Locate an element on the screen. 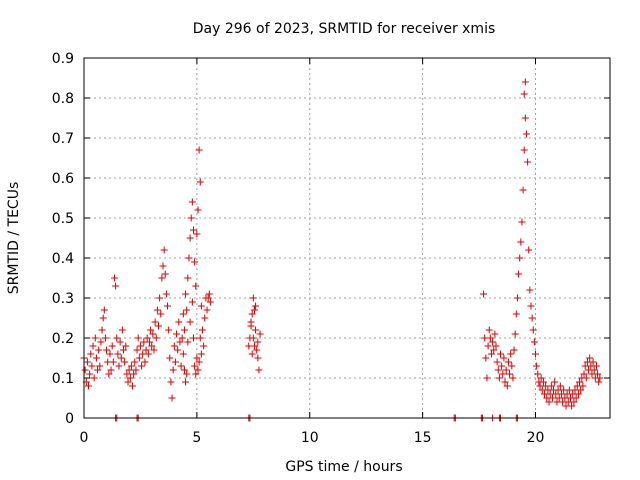 The image size is (640, 480). y-axis-label: SRMTID / TECUs is located at coordinates (14, 238).